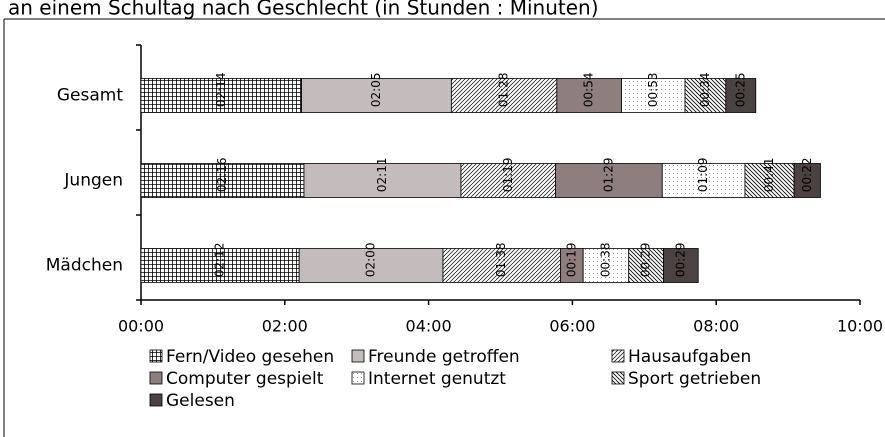  What do you see at coordinates (245, 379) in the screenshot?
I see `legend-label: Computer gespielt` at bounding box center [245, 379].